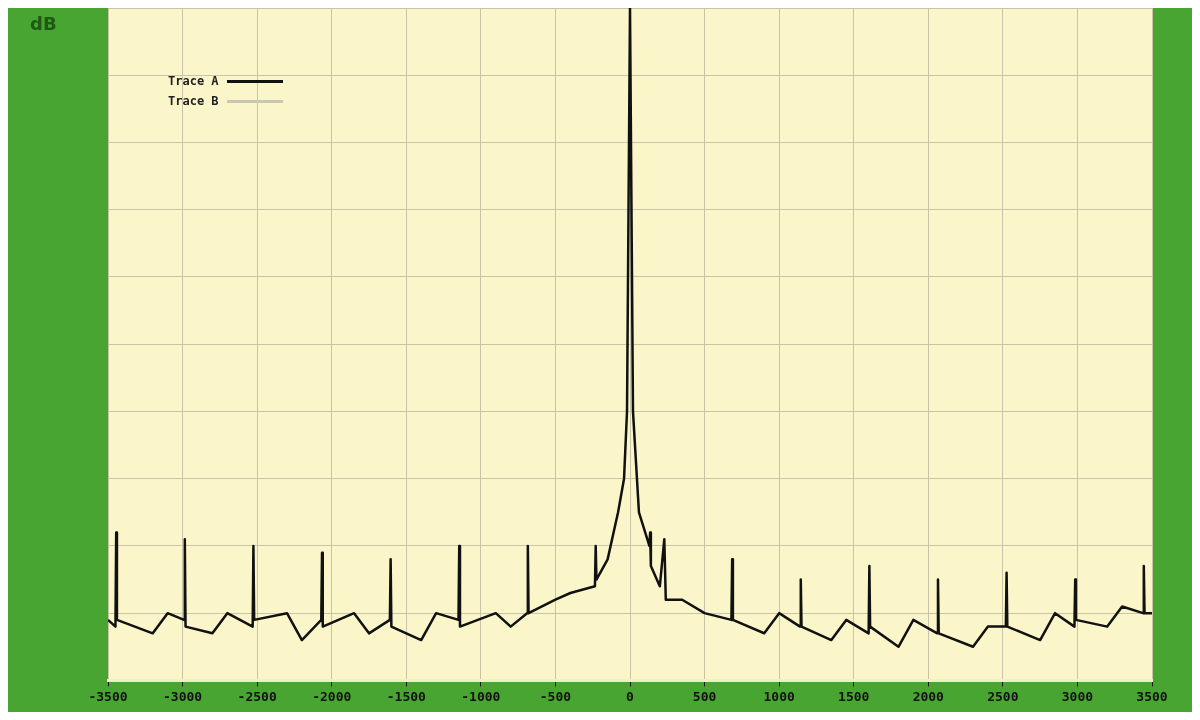 The width and height of the screenshot is (1200, 720). What do you see at coordinates (1003, 696) in the screenshot?
I see `x-tick-label: 2500` at bounding box center [1003, 696].